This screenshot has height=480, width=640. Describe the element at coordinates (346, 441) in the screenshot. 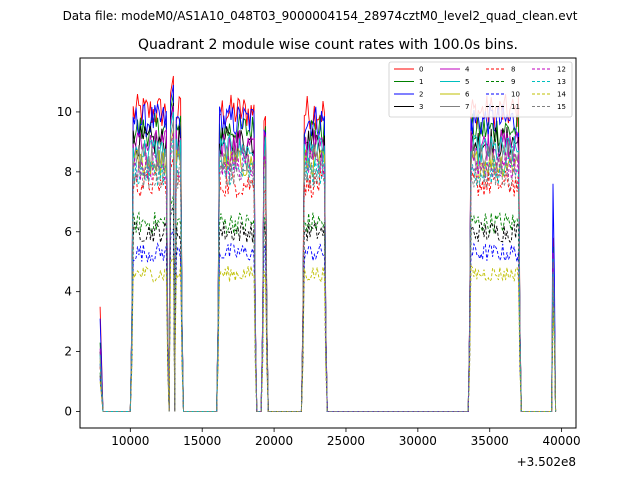

I see `x-tick-label: 25000` at that location.